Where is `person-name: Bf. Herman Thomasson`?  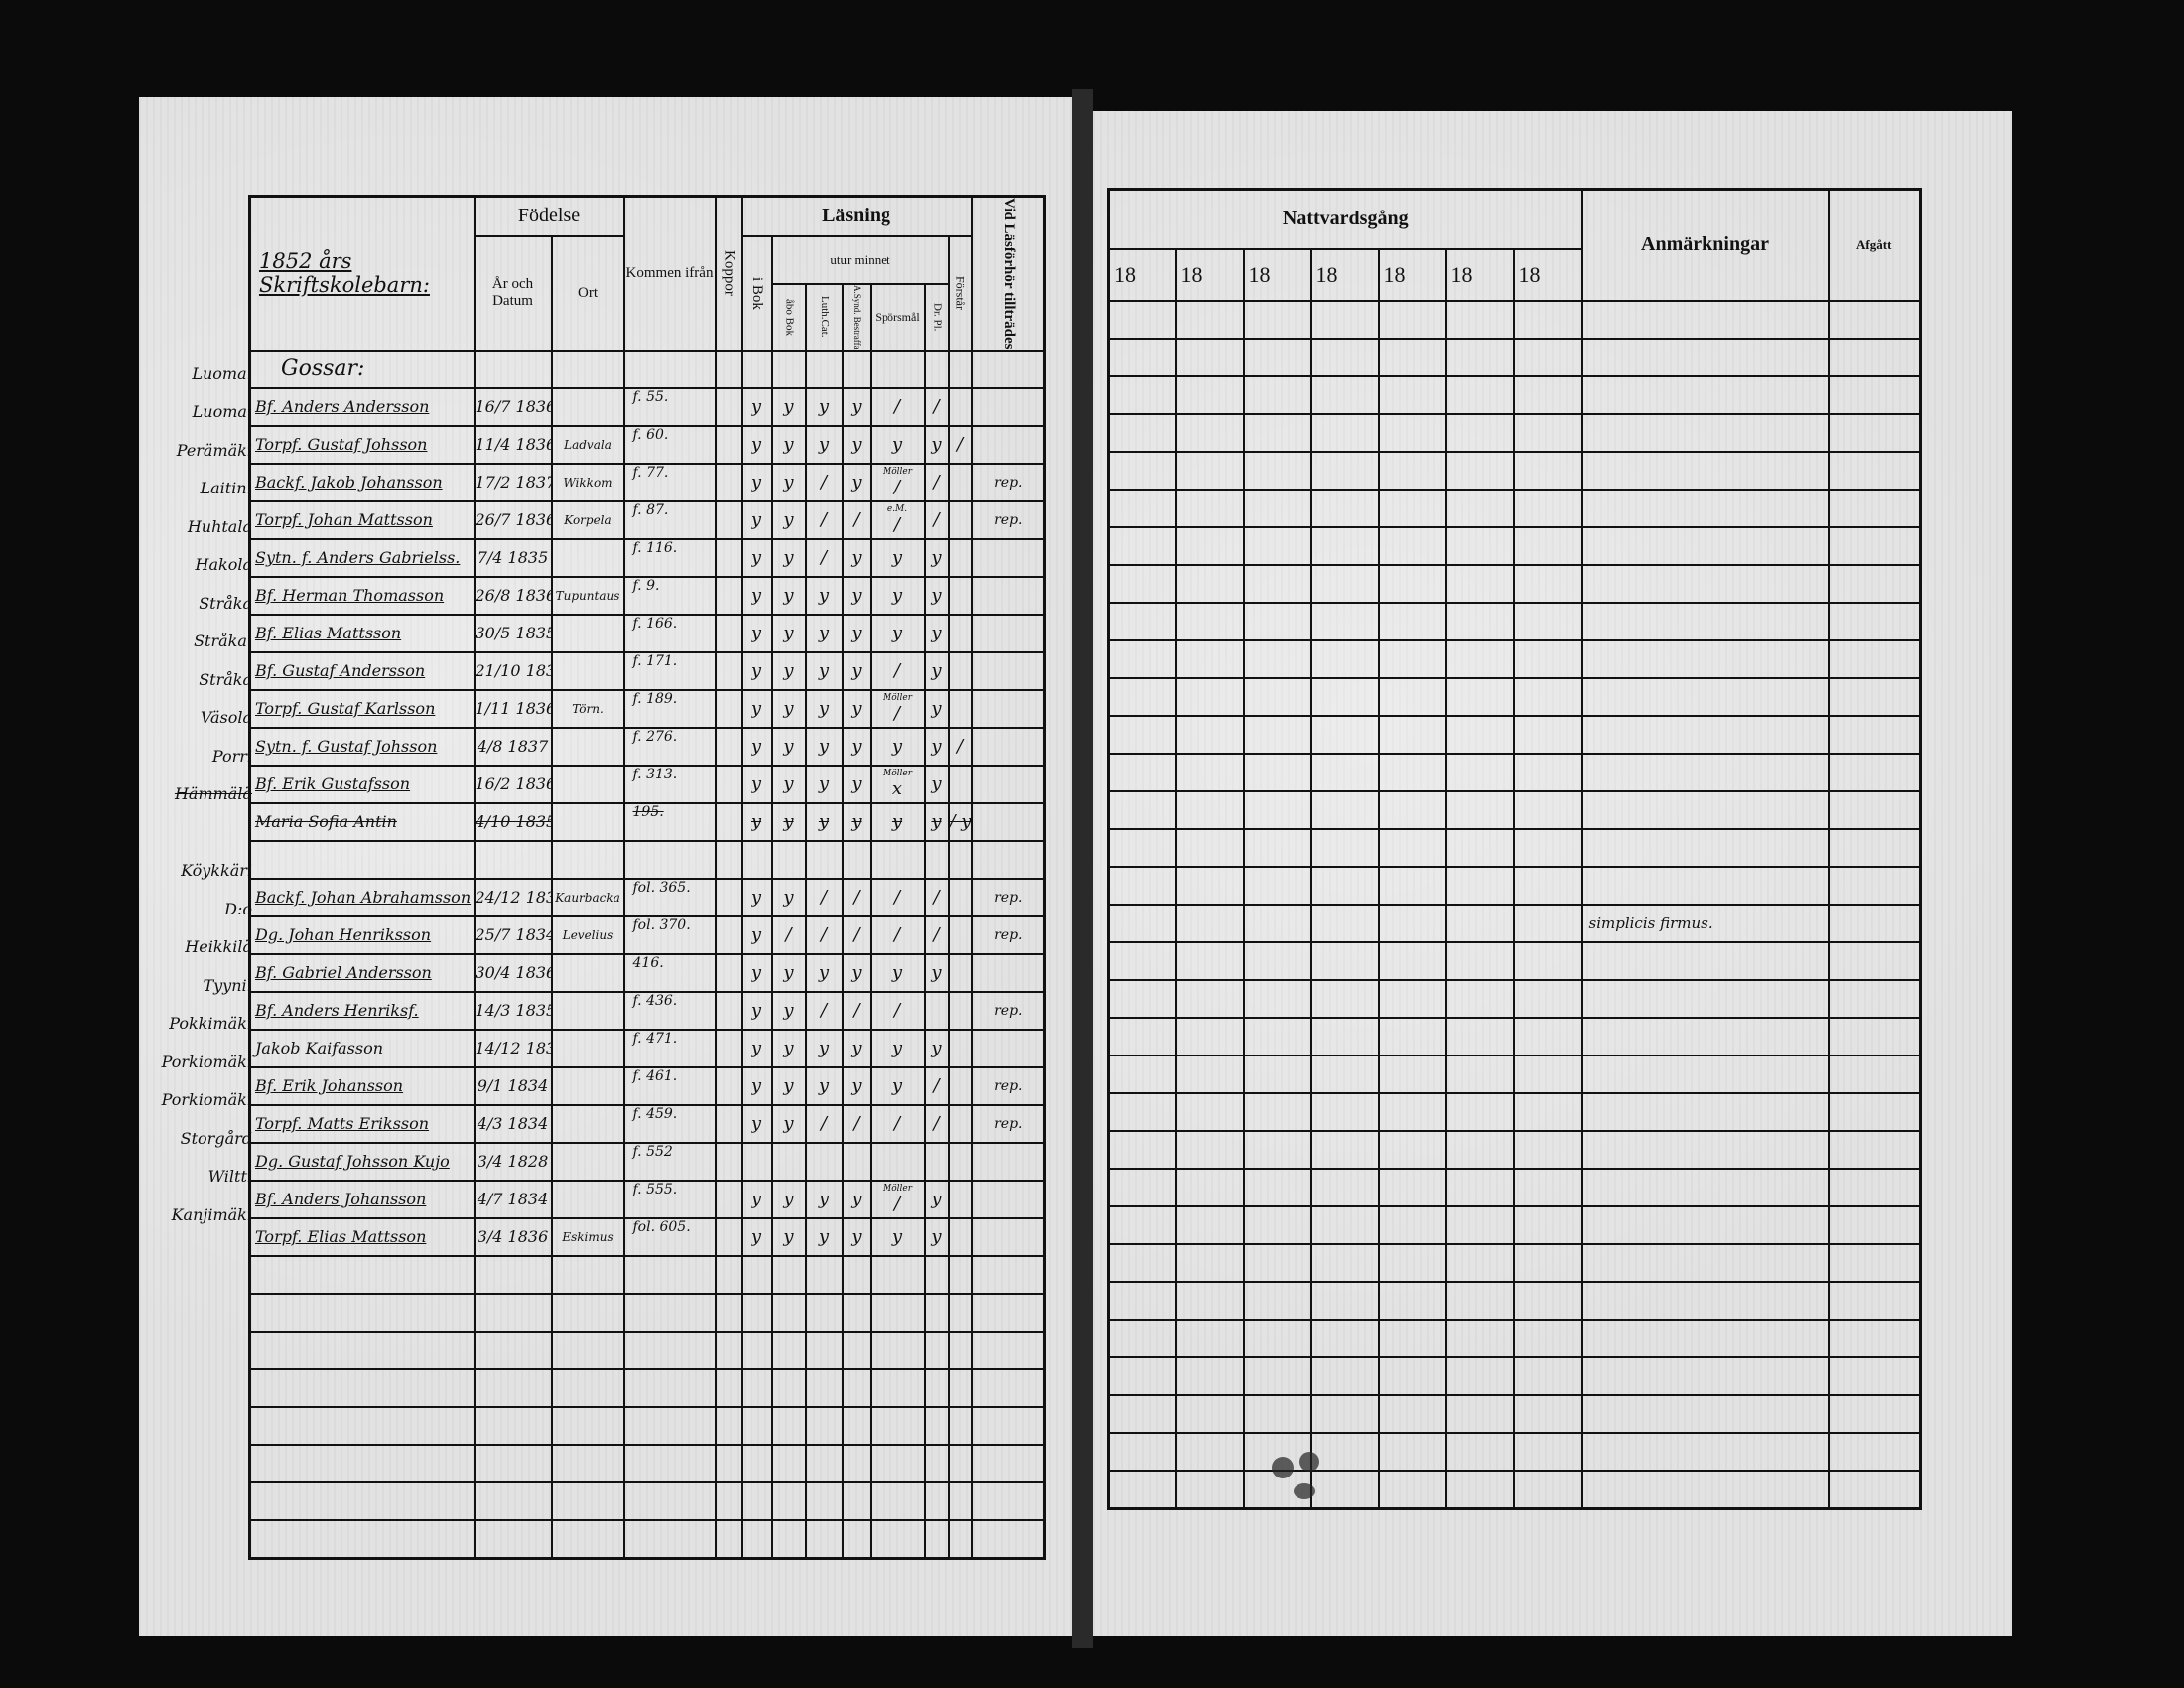
person-name: Bf. Herman Thomasson is located at coordinates (362, 595).